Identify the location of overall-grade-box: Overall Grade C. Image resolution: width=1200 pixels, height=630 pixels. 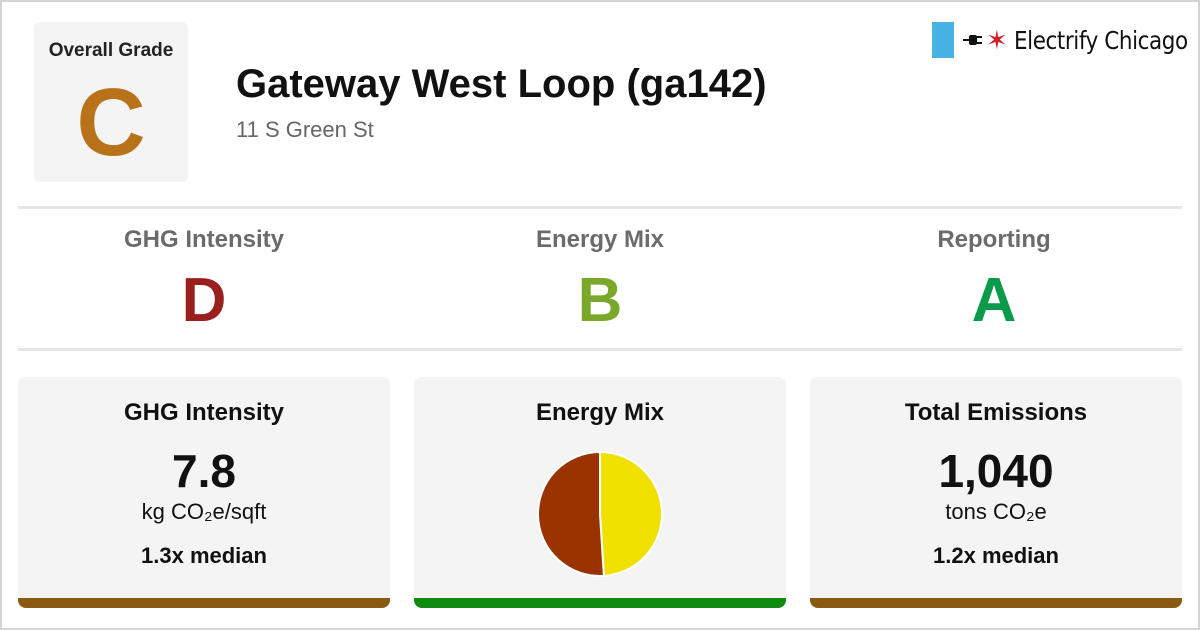
(111, 102).